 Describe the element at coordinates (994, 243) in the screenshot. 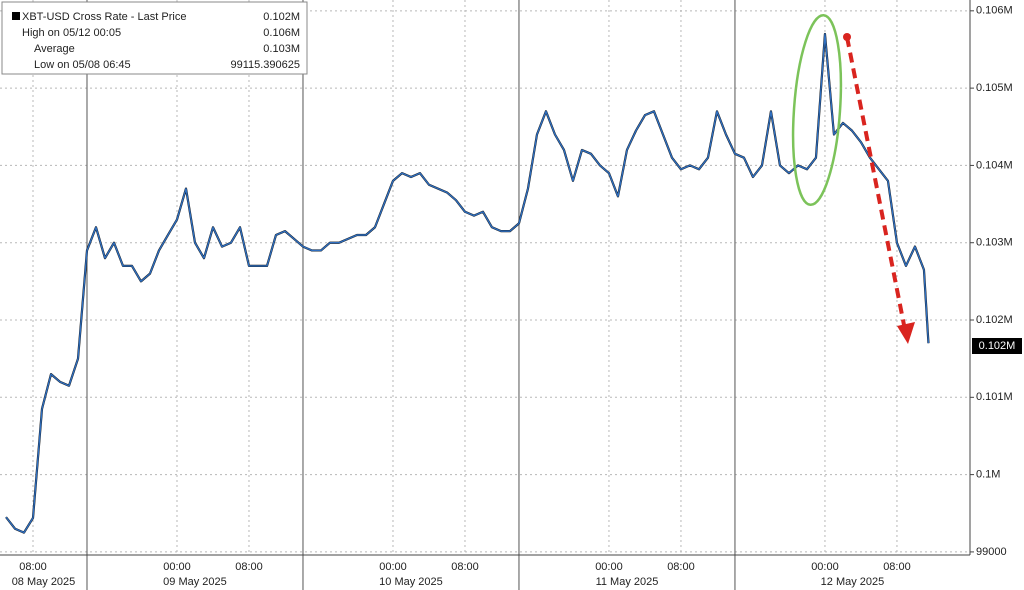

I see `y-tick-label: 0.103M` at that location.